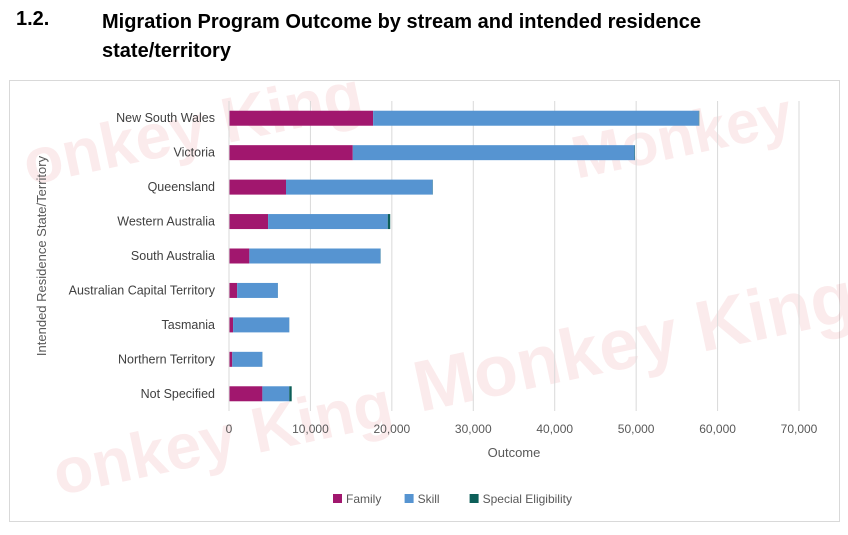 This screenshot has height=535, width=848. I want to click on y-tick-label: Not Specified, so click(178, 394).